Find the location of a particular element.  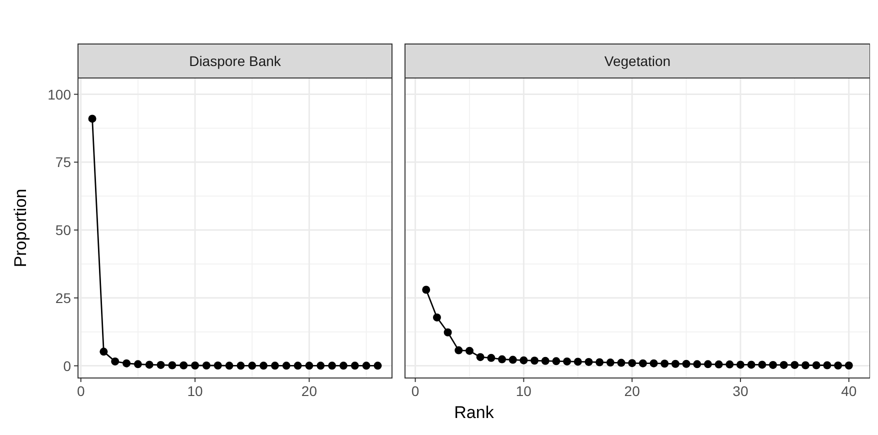

y-tick-label: 0 is located at coordinates (67, 366).